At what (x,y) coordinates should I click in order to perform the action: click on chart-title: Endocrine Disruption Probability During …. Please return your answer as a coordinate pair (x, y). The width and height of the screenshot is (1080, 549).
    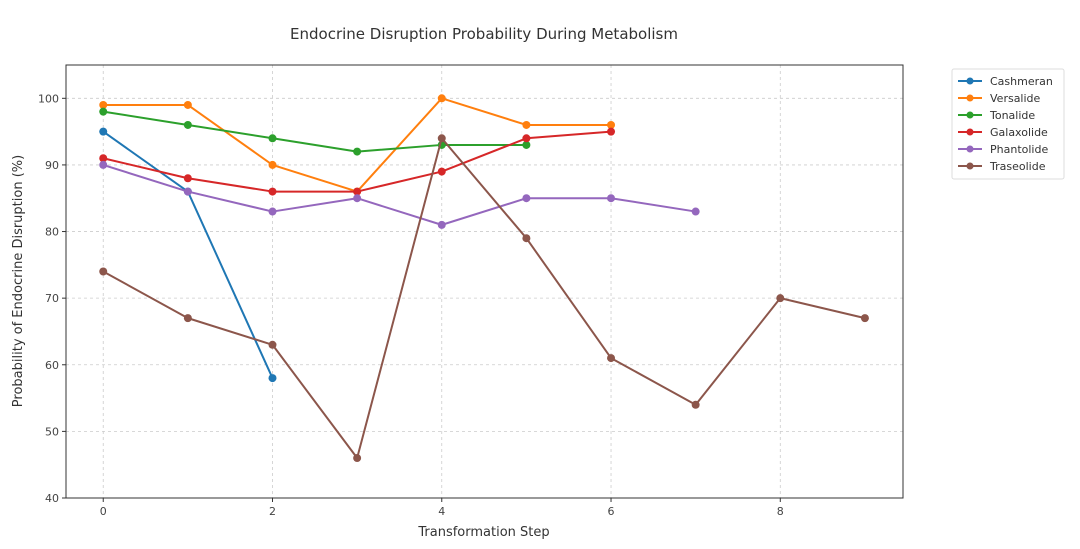
    Looking at the image, I should click on (484, 34).